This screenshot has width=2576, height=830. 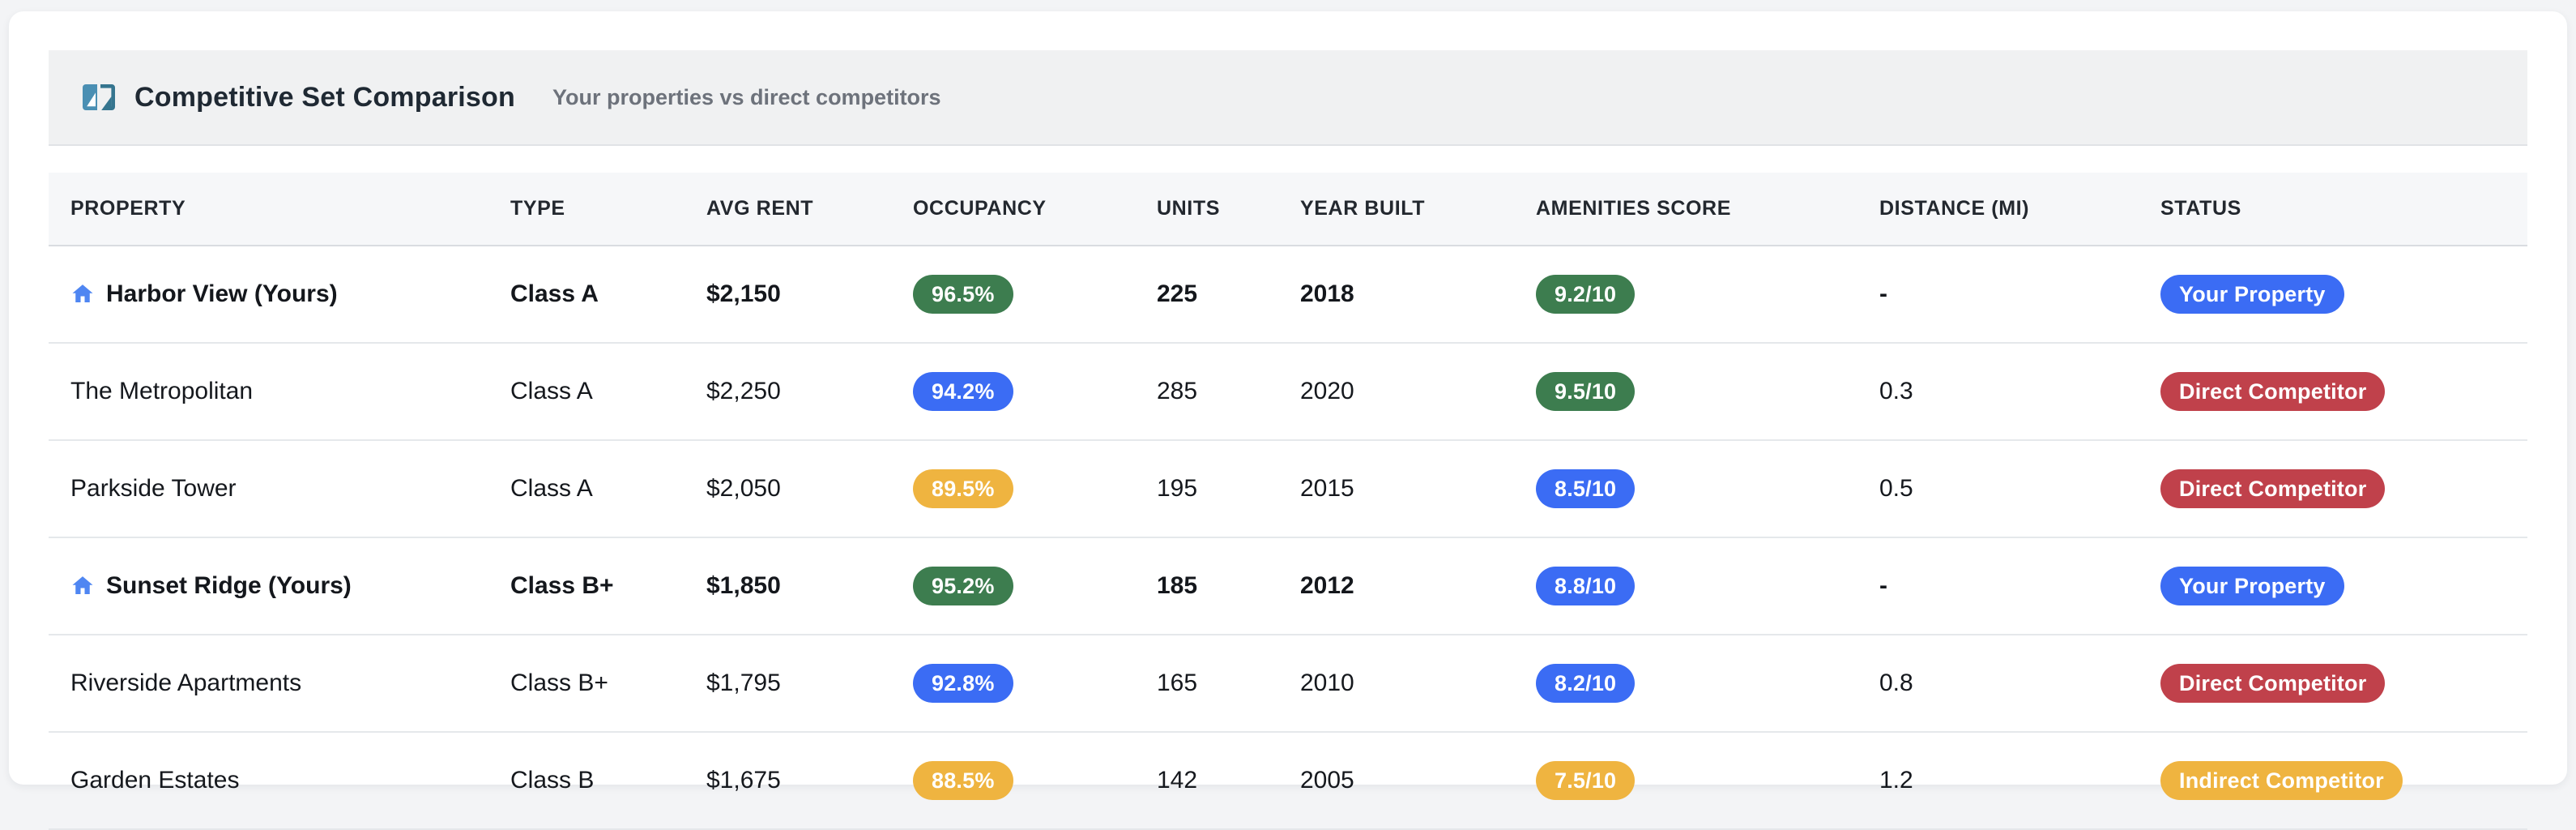 What do you see at coordinates (268, 489) in the screenshot?
I see `property-cell: Parkside Tower` at bounding box center [268, 489].